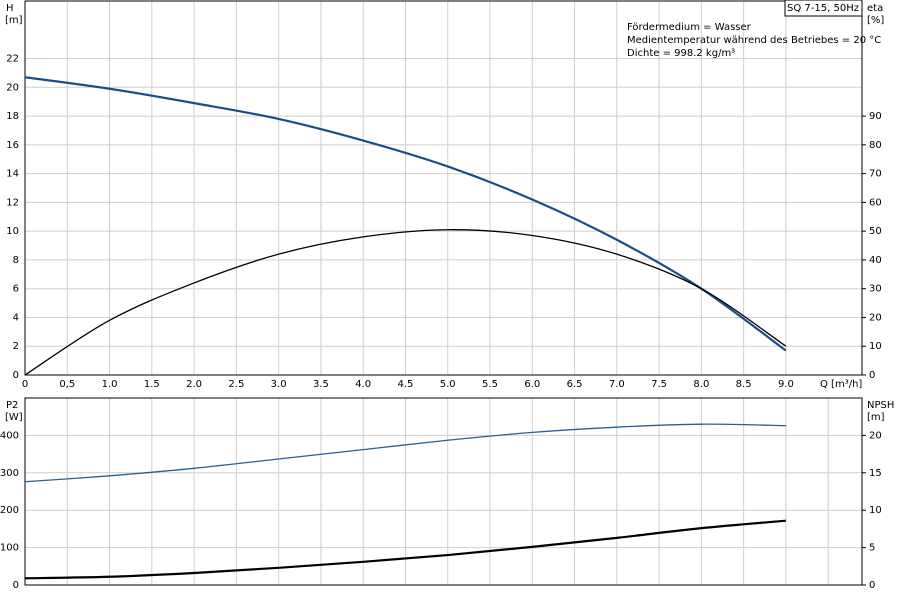  What do you see at coordinates (9, 473) in the screenshot?
I see `y-tick-label: 300` at bounding box center [9, 473].